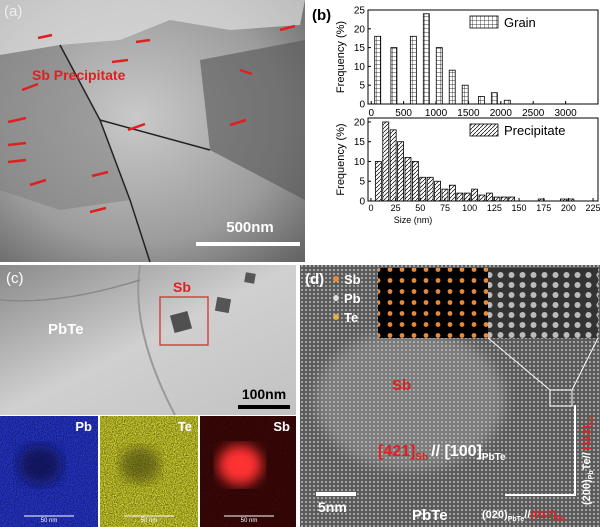  What do you see at coordinates (483, 57) in the screenshot?
I see `plot-frame` at bounding box center [483, 57].